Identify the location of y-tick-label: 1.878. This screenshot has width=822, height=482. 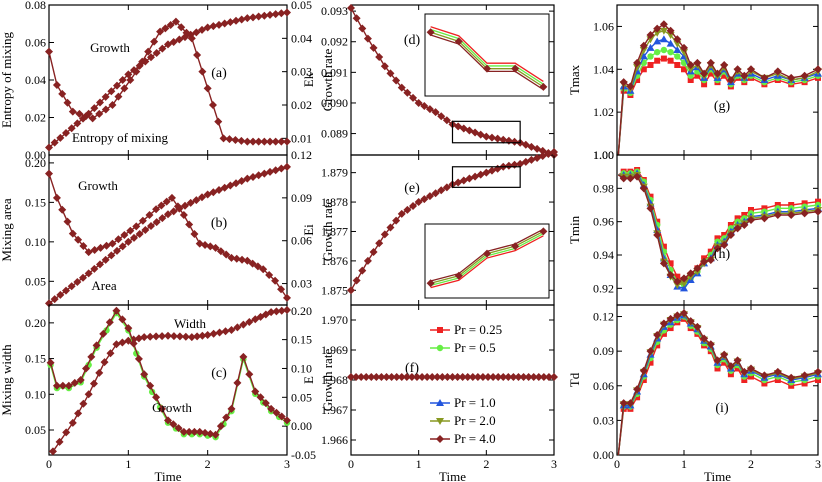
(334, 202).